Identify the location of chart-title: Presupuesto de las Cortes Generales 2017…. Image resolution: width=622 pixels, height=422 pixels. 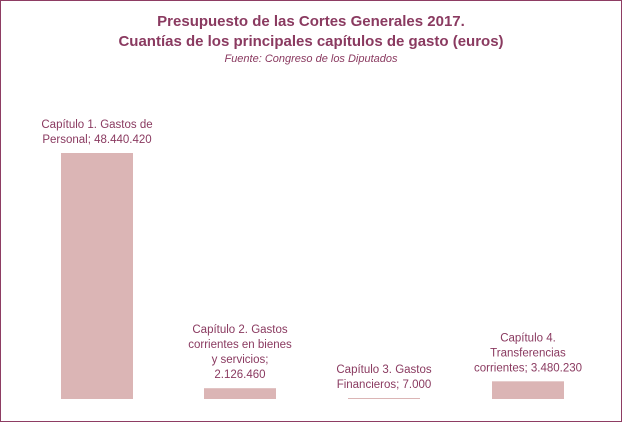
(311, 21).